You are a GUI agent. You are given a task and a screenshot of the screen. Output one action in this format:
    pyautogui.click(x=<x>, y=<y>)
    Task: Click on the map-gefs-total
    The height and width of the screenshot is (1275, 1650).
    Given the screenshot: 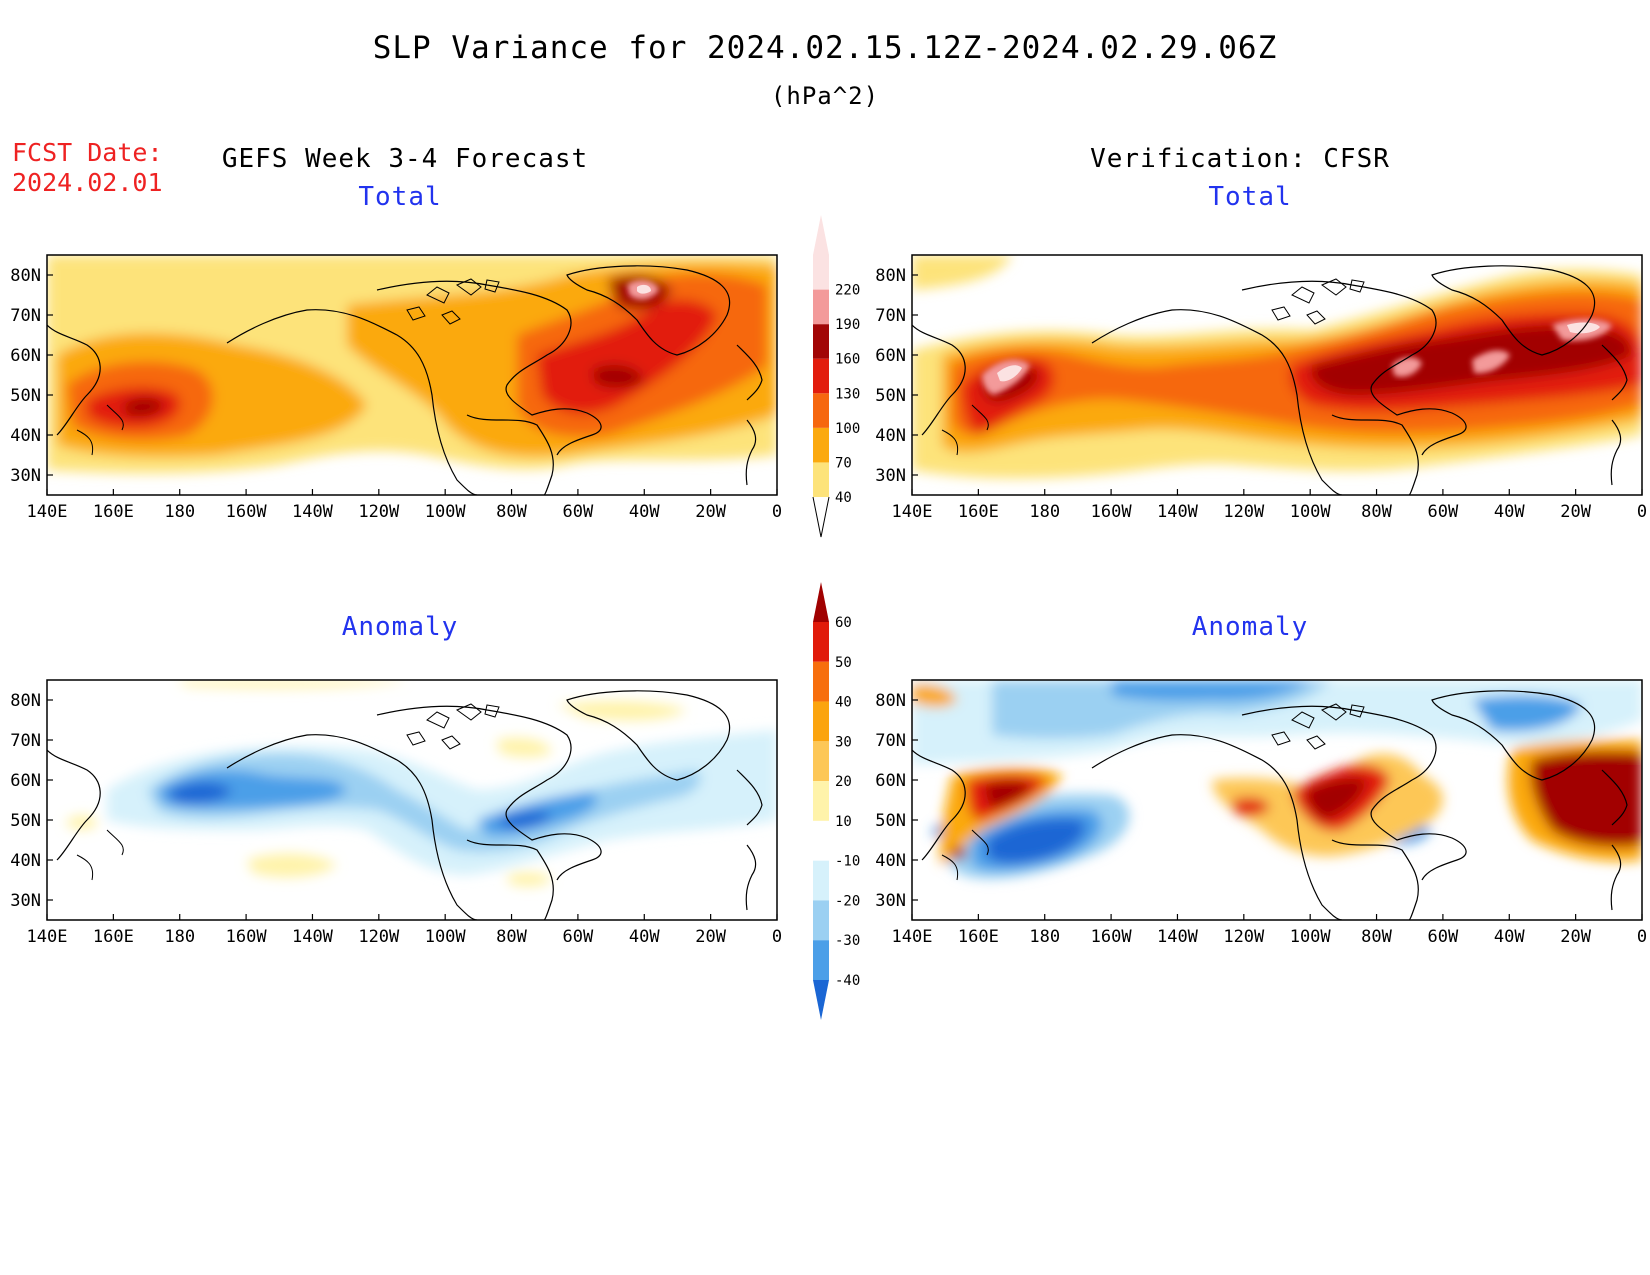 What is the action you would take?
    pyautogui.click(x=412, y=375)
    